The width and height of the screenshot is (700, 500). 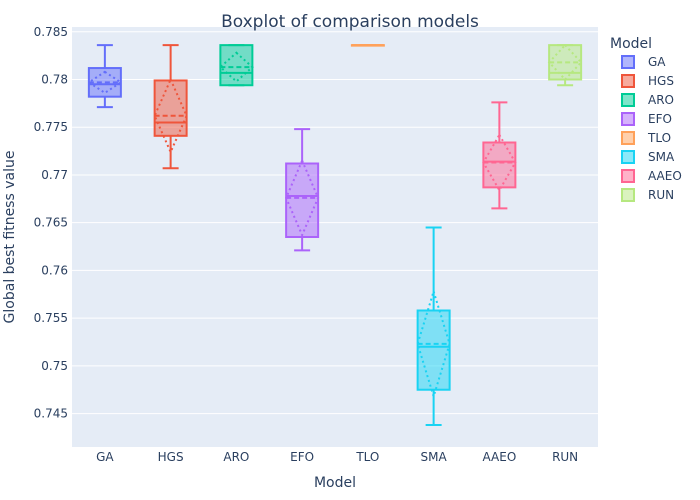 I want to click on box-sma, so click(x=433, y=326).